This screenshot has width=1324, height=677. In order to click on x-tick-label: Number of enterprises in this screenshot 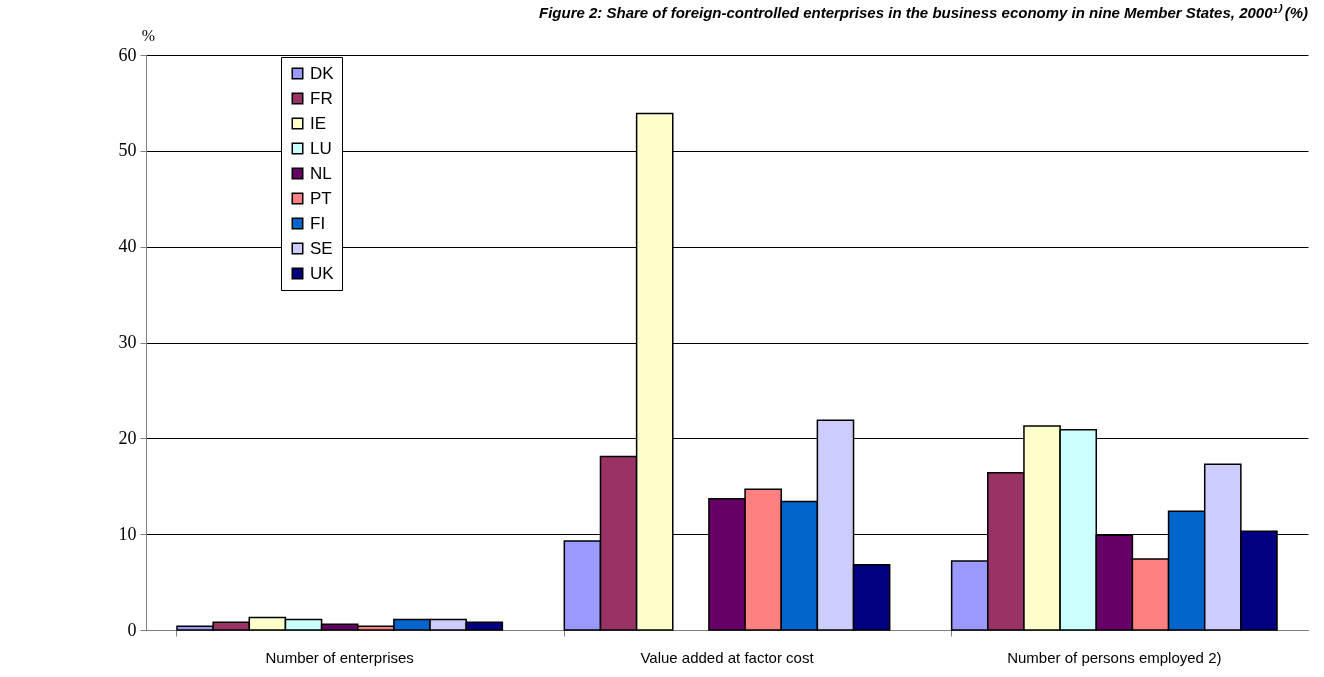, I will do `click(339, 657)`.